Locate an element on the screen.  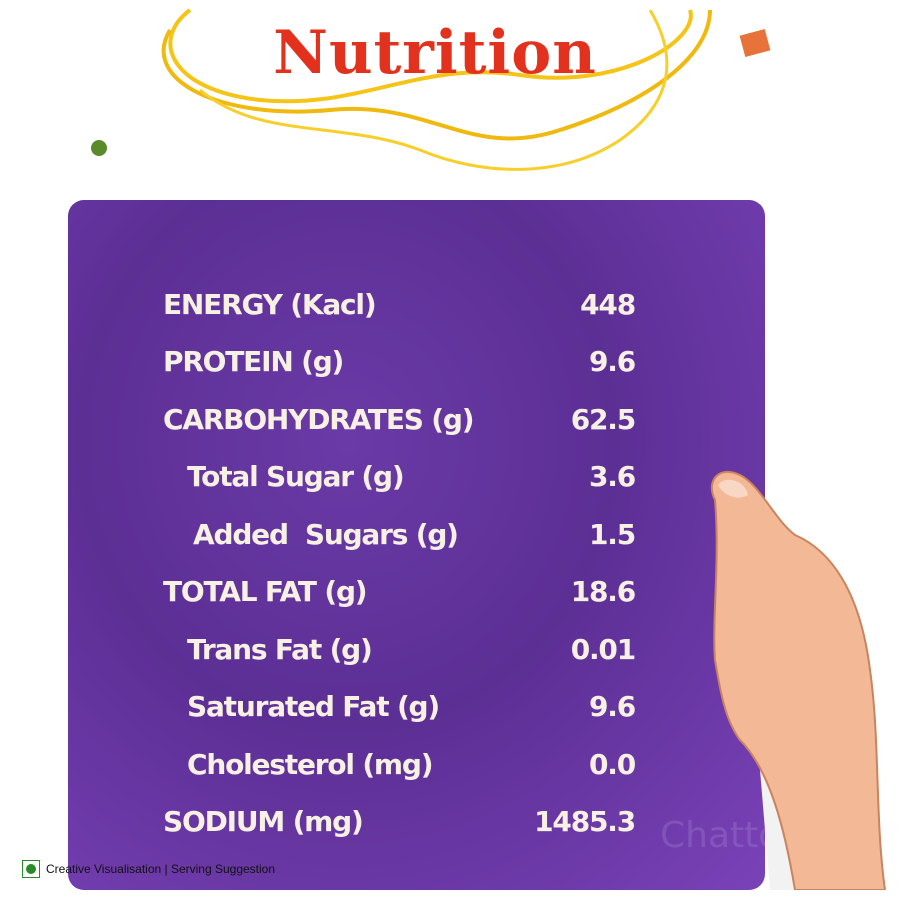
label: ENERGY (Kacl) is located at coordinates (270, 304).